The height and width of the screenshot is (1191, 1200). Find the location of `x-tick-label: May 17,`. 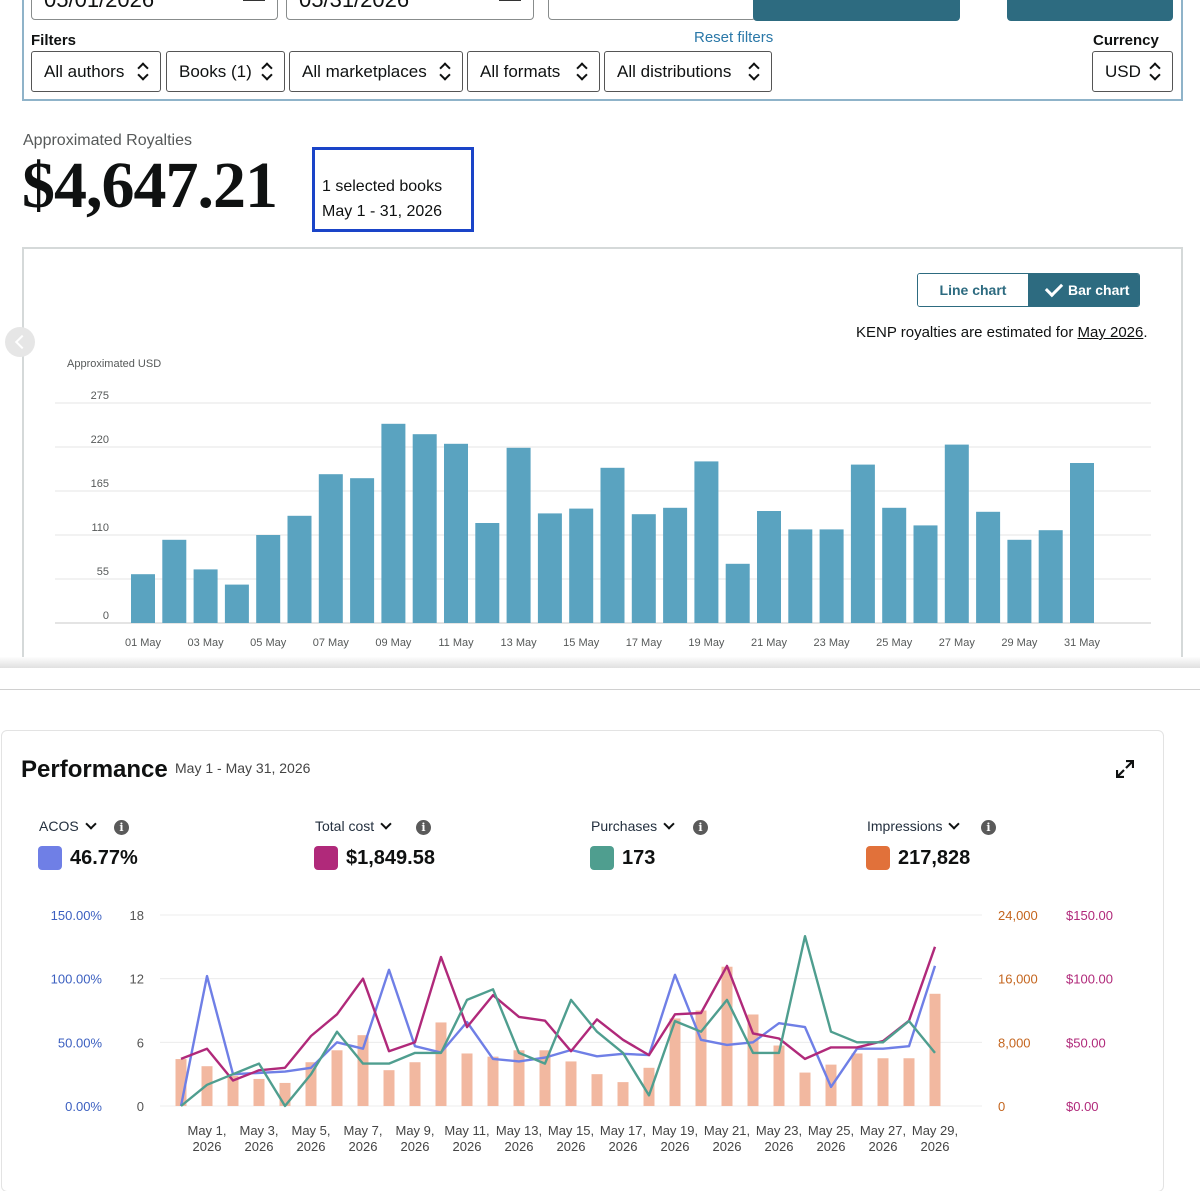

x-tick-label: May 17, is located at coordinates (623, 1130).